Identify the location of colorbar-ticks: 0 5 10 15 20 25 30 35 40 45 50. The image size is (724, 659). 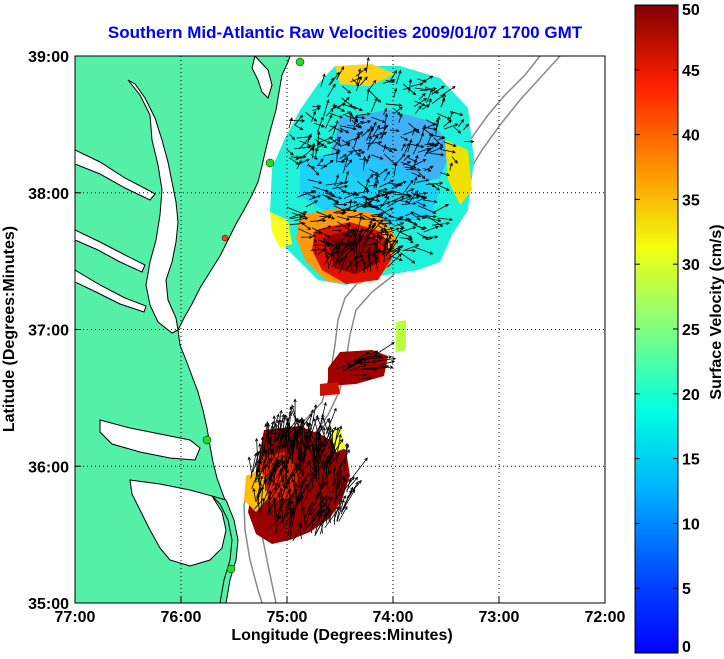
(667, 329).